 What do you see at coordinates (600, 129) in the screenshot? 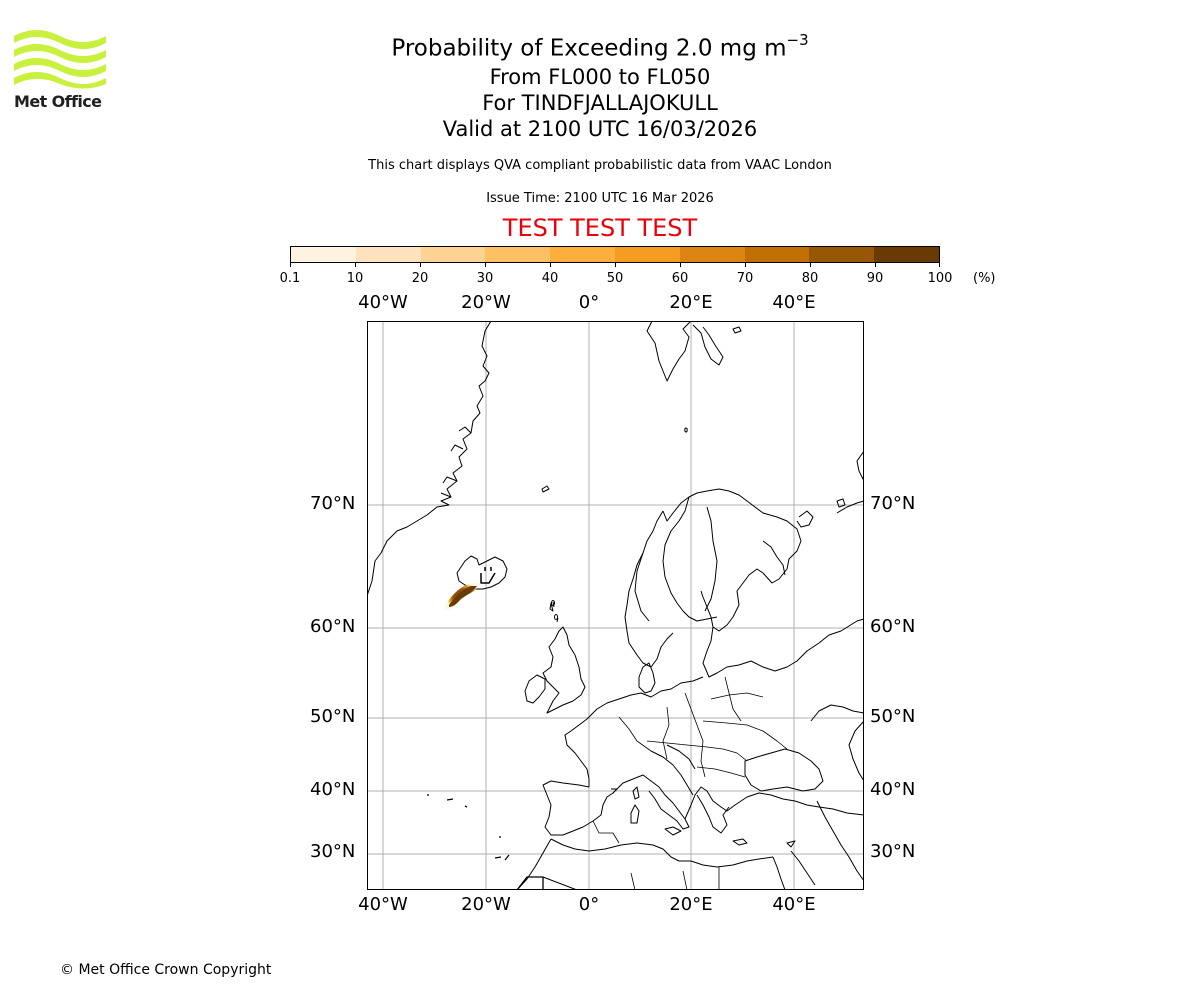
I see `valid-time: Valid at 2100 UTC 16/03/2026` at bounding box center [600, 129].